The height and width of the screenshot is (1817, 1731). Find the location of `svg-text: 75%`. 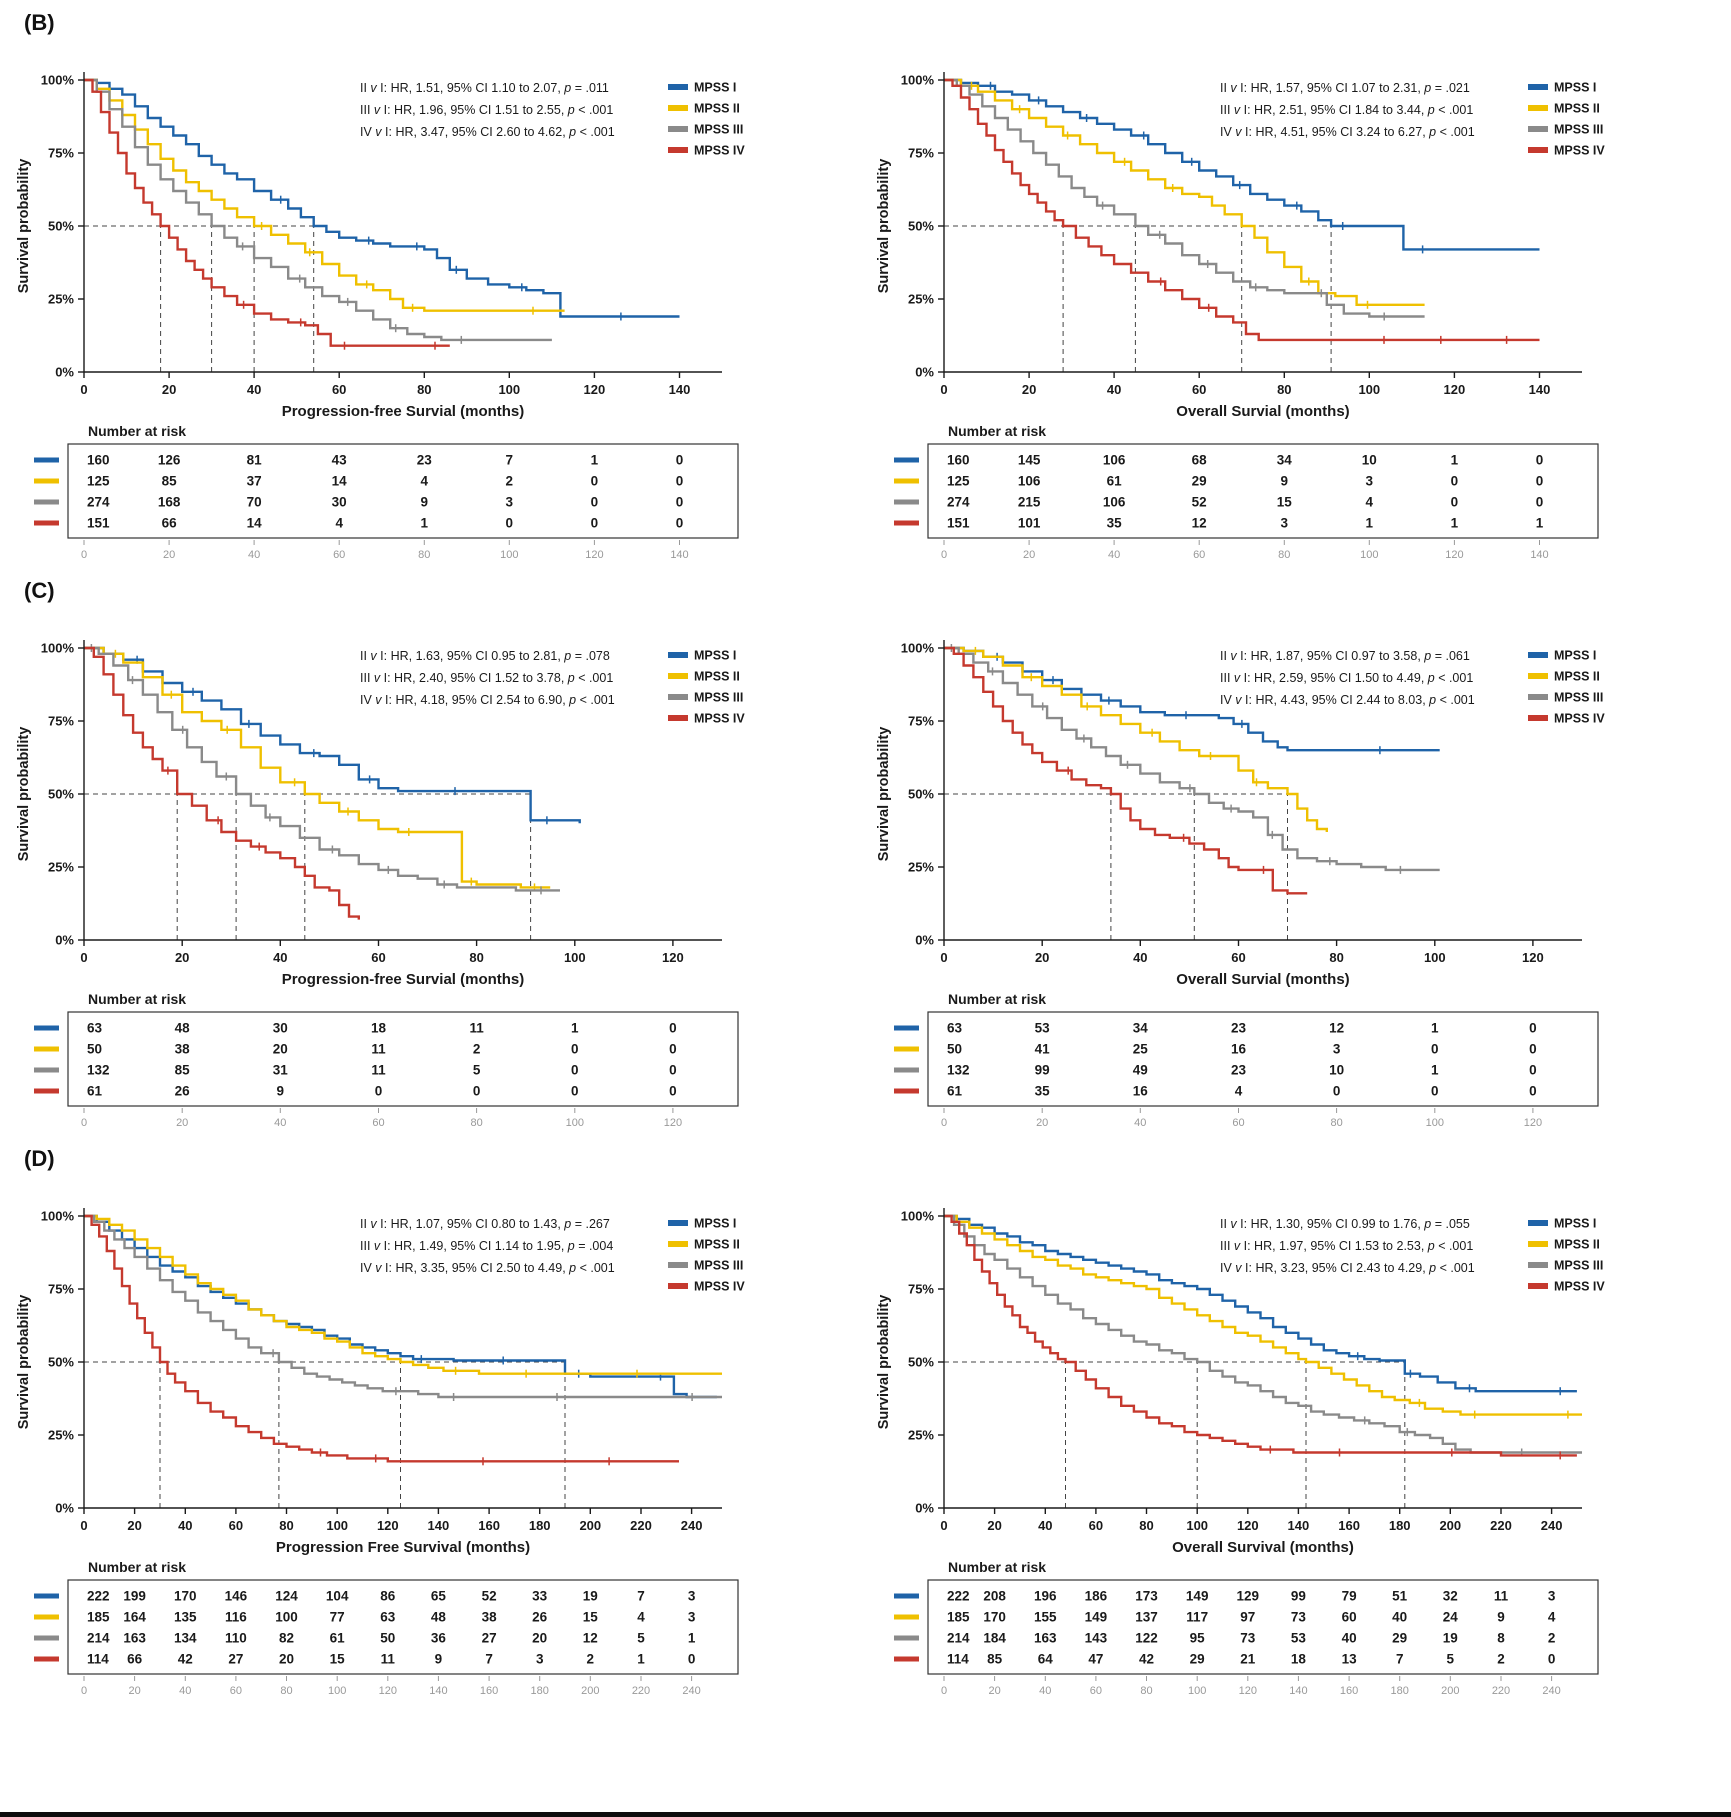

svg-text: 75% is located at coordinates (61, 721).